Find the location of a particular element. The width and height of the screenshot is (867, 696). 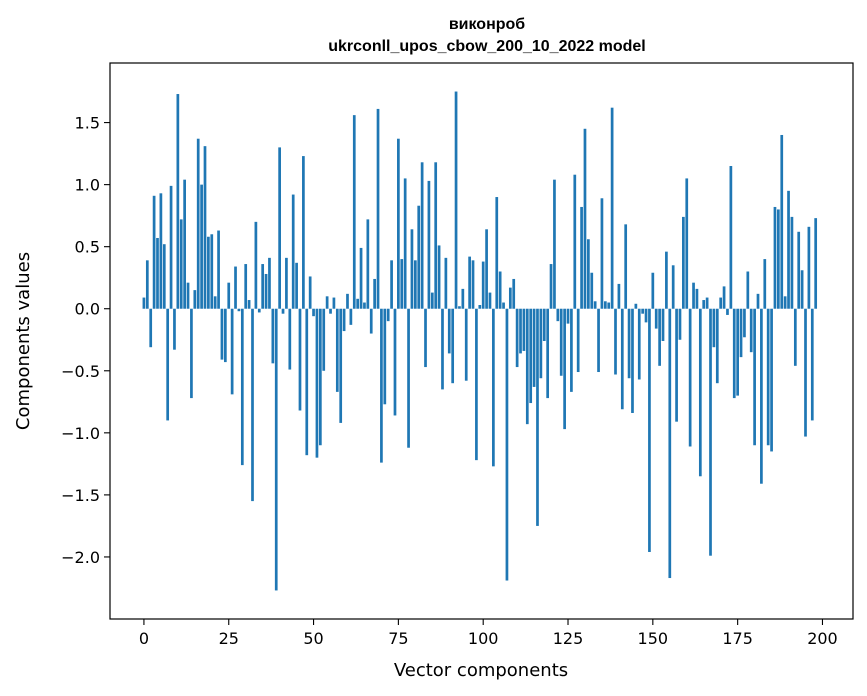

y-axis-ticks: −2.0 −1.5 −1.0 −0.5 0.0 0.5 1.0 1.5 is located at coordinates (85, 340).